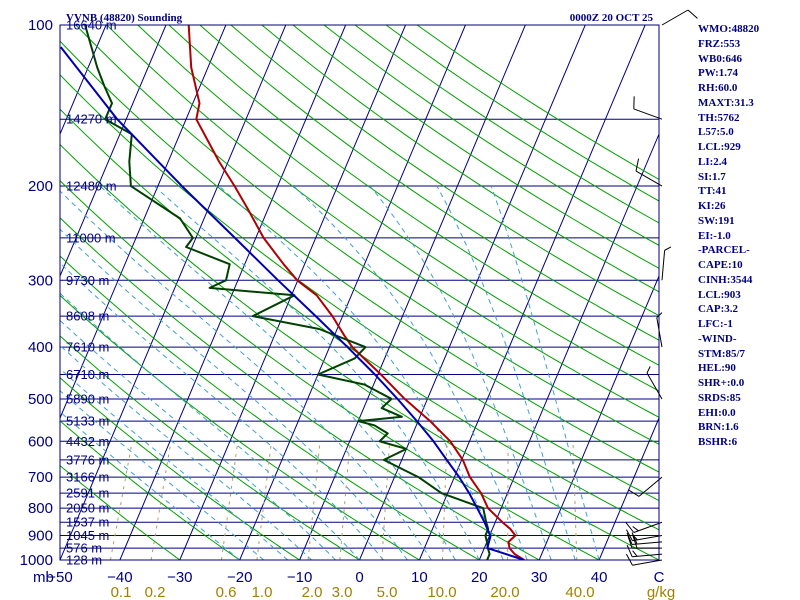 Image resolution: width=800 pixels, height=600 pixels. What do you see at coordinates (720, 265) in the screenshot?
I see `index-value: CAPE:10` at bounding box center [720, 265].